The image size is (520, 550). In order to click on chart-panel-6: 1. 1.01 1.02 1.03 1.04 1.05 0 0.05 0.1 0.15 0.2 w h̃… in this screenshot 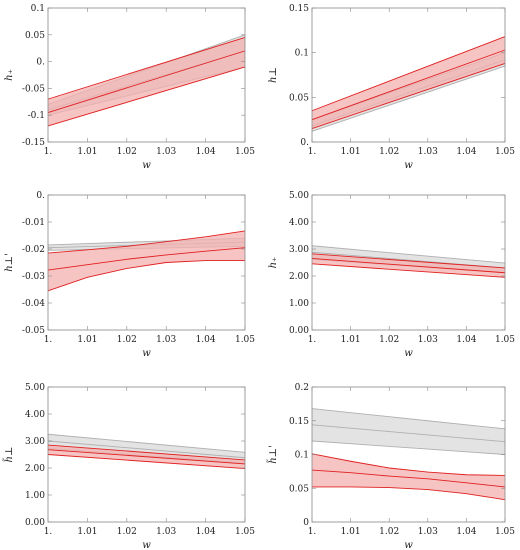, I will do `click(391, 466)`.